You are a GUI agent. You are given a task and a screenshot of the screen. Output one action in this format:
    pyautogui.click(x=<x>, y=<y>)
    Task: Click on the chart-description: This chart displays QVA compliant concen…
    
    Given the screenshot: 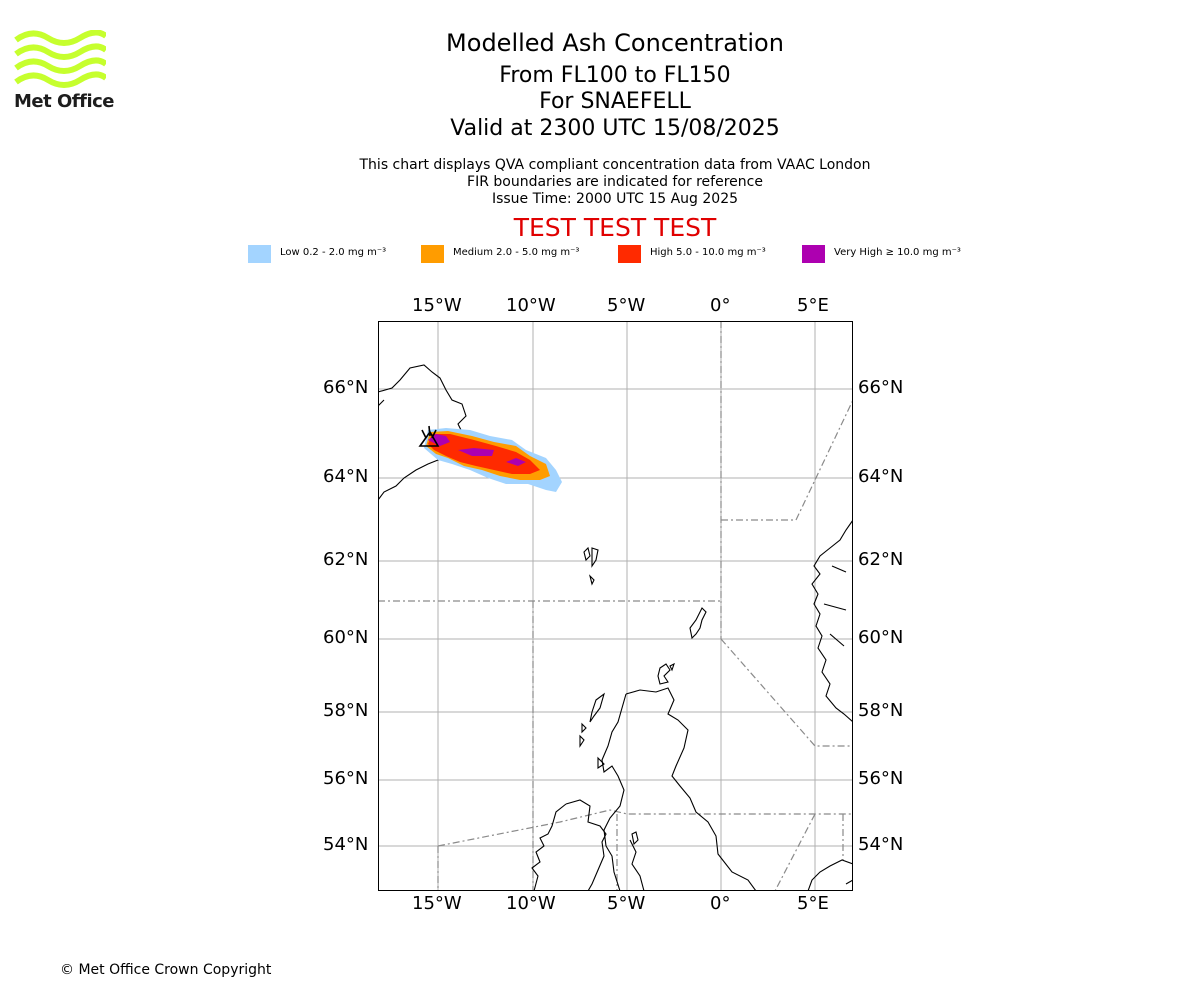 What is the action you would take?
    pyautogui.click(x=615, y=165)
    